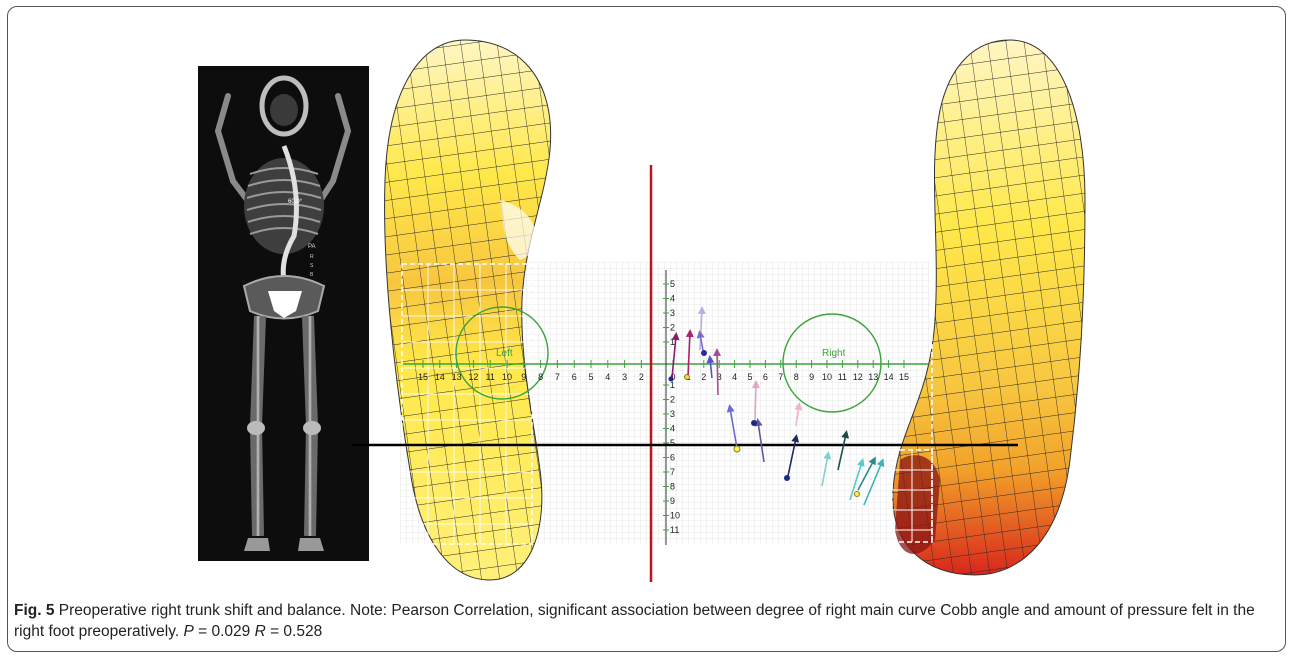 The image size is (1293, 658). I want to click on y-tick-down-6: 6, so click(672, 458).